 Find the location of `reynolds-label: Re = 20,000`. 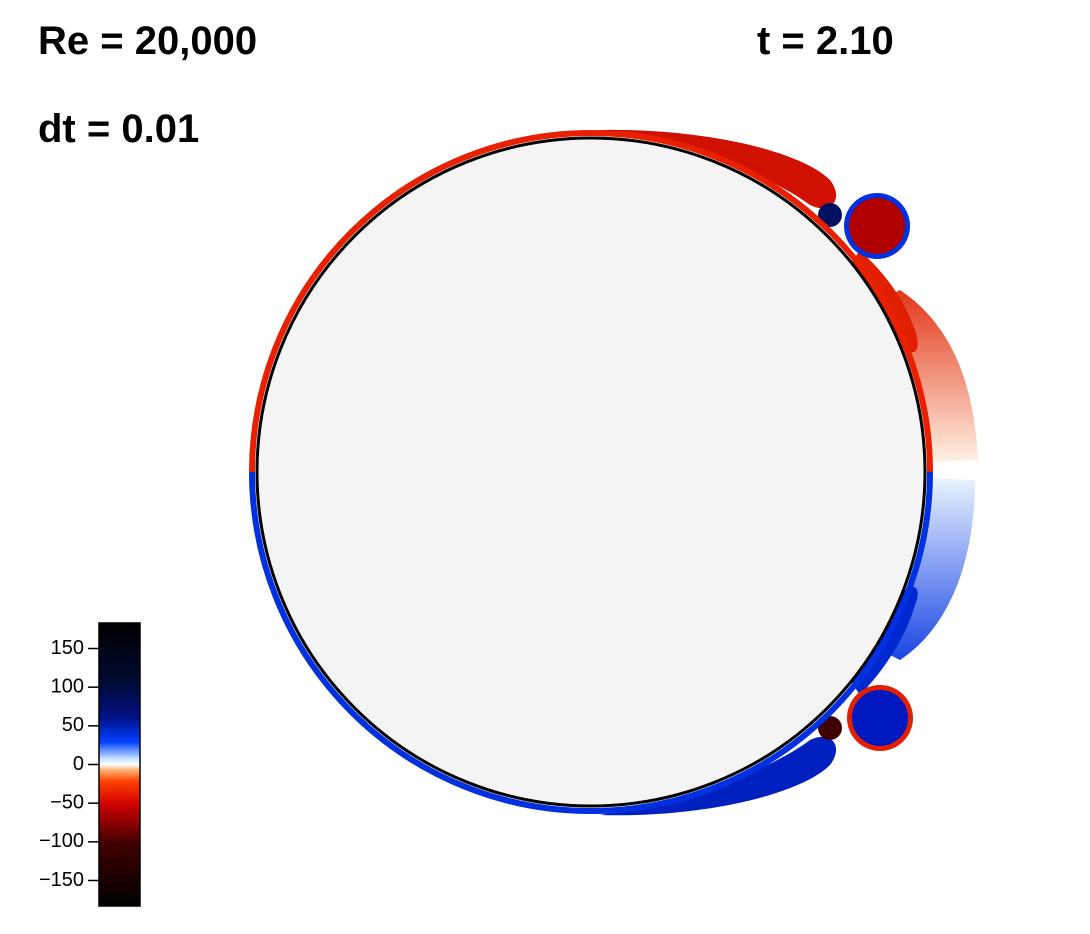

reynolds-label: Re = 20,000 is located at coordinates (147, 41).